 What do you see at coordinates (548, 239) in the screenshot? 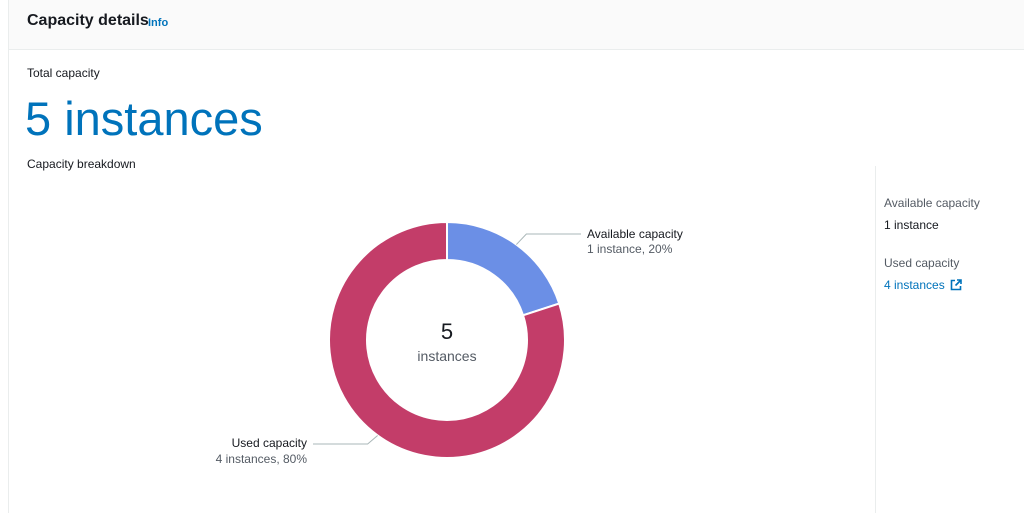
I see `available-leader-line` at bounding box center [548, 239].